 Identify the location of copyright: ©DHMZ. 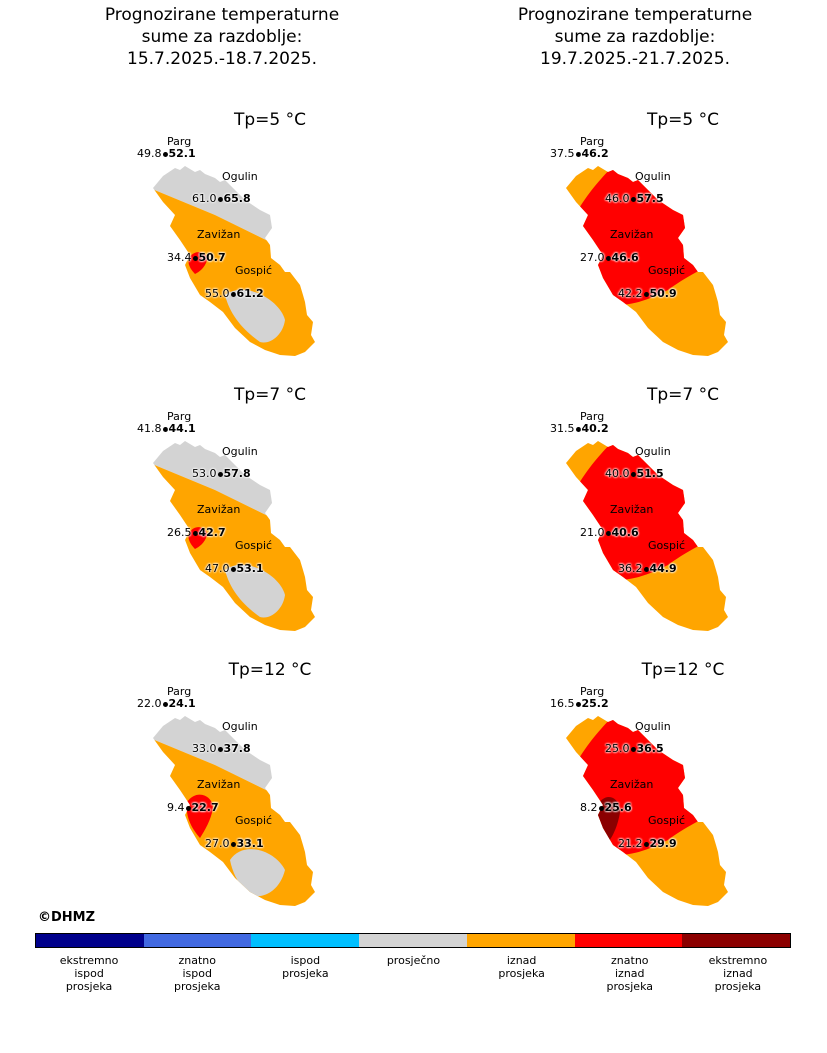
(67, 917).